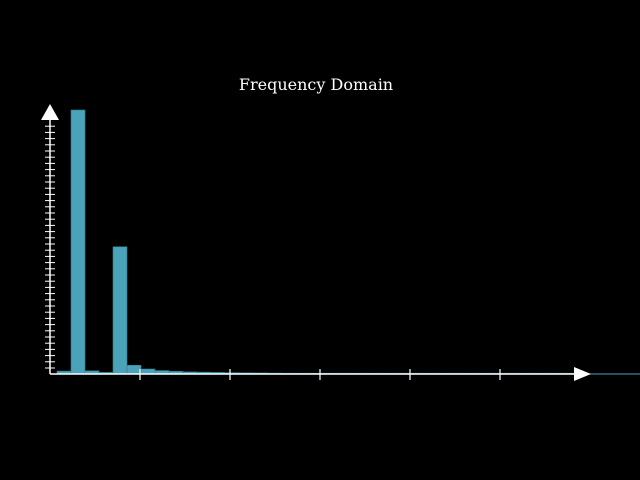 The height and width of the screenshot is (480, 640). I want to click on x-axis-arrow-icon, so click(582, 374).